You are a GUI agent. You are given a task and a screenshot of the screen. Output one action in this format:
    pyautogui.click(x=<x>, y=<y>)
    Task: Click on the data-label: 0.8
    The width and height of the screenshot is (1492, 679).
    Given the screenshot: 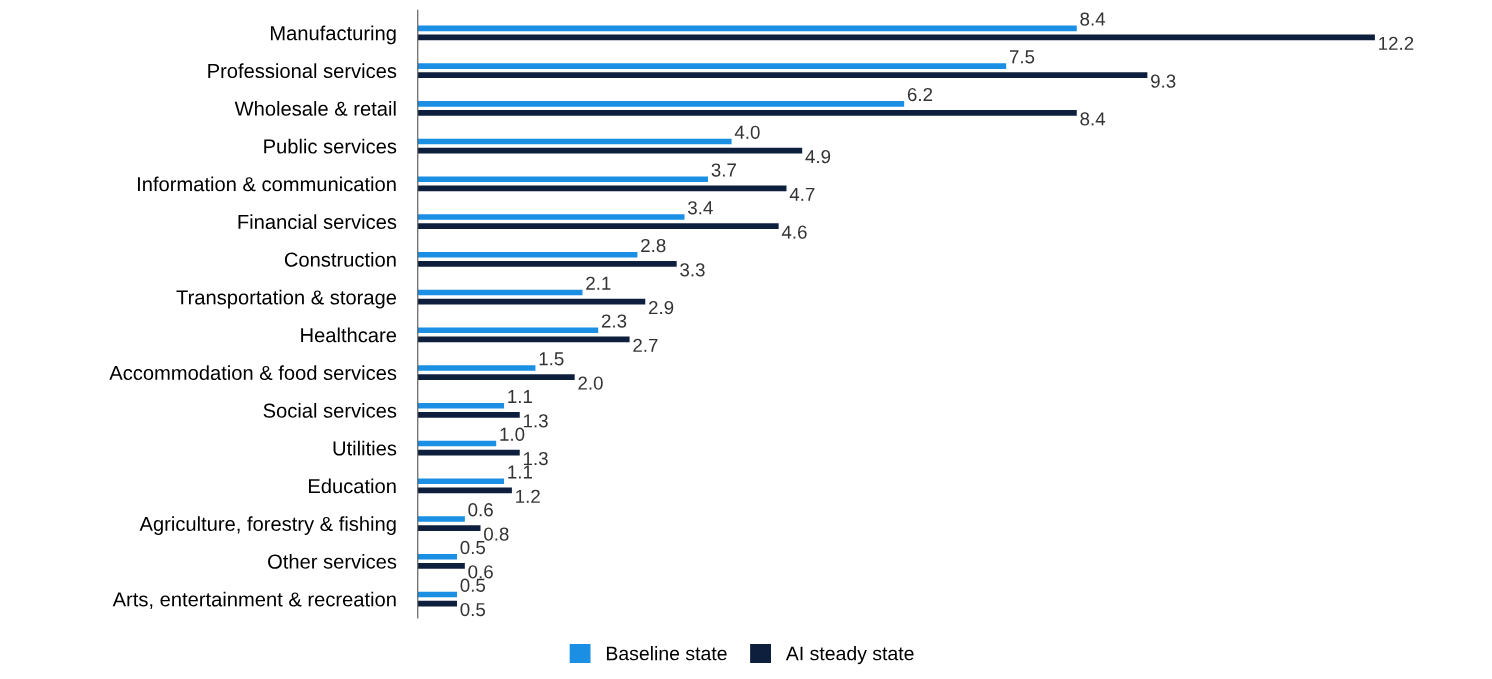 What is the action you would take?
    pyautogui.click(x=496, y=534)
    